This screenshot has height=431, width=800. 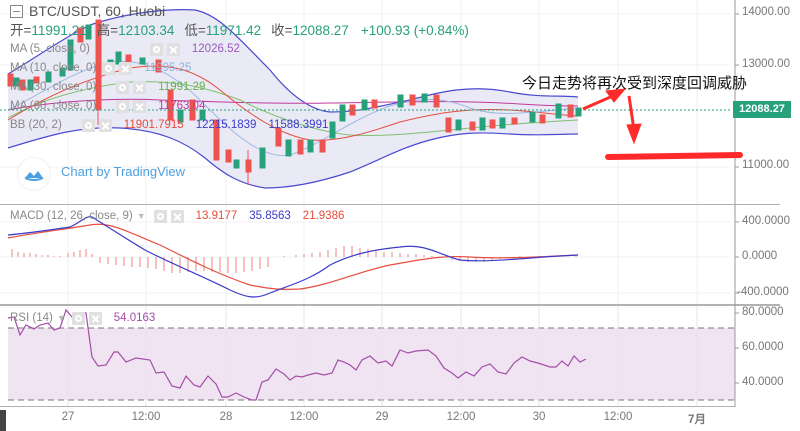 I want to click on bb-upper-value: 12215.1839, so click(x=226, y=125).